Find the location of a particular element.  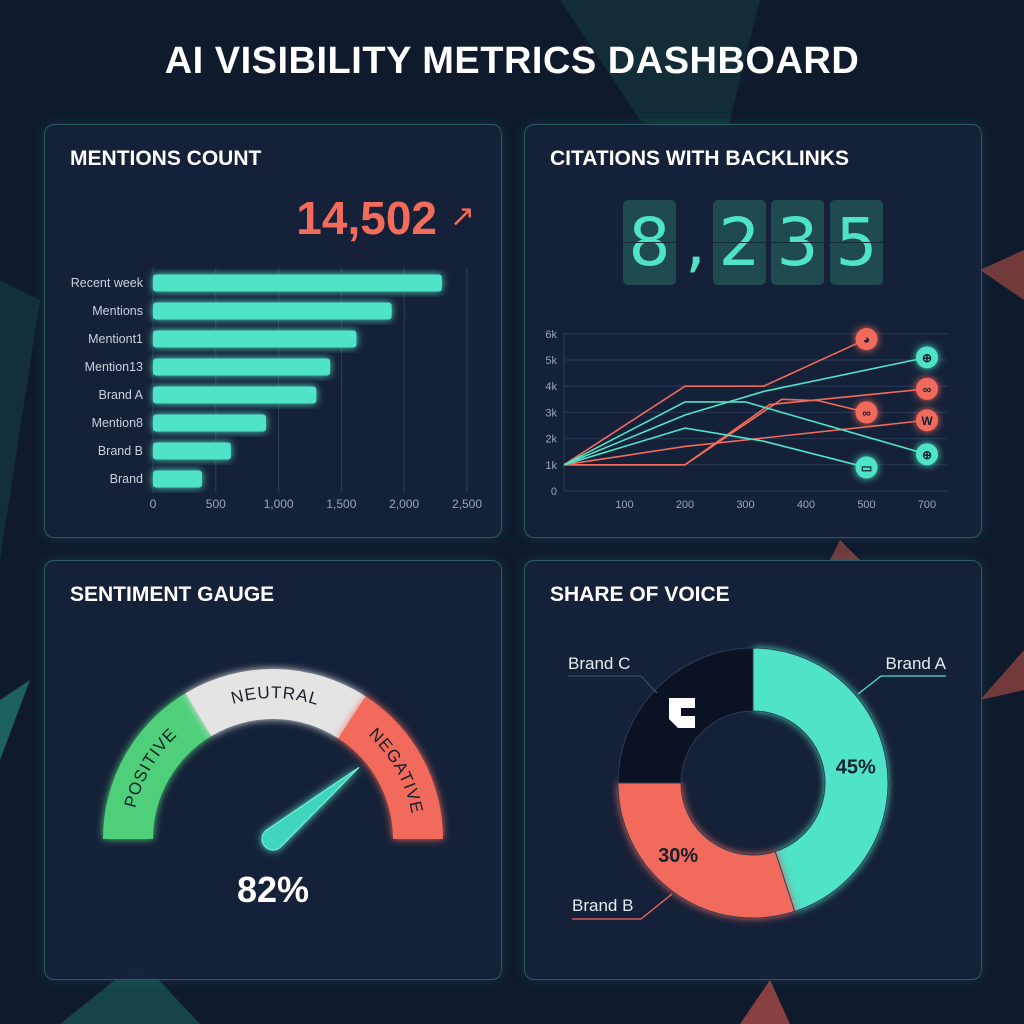

wordpress-icon: W is located at coordinates (927, 421).